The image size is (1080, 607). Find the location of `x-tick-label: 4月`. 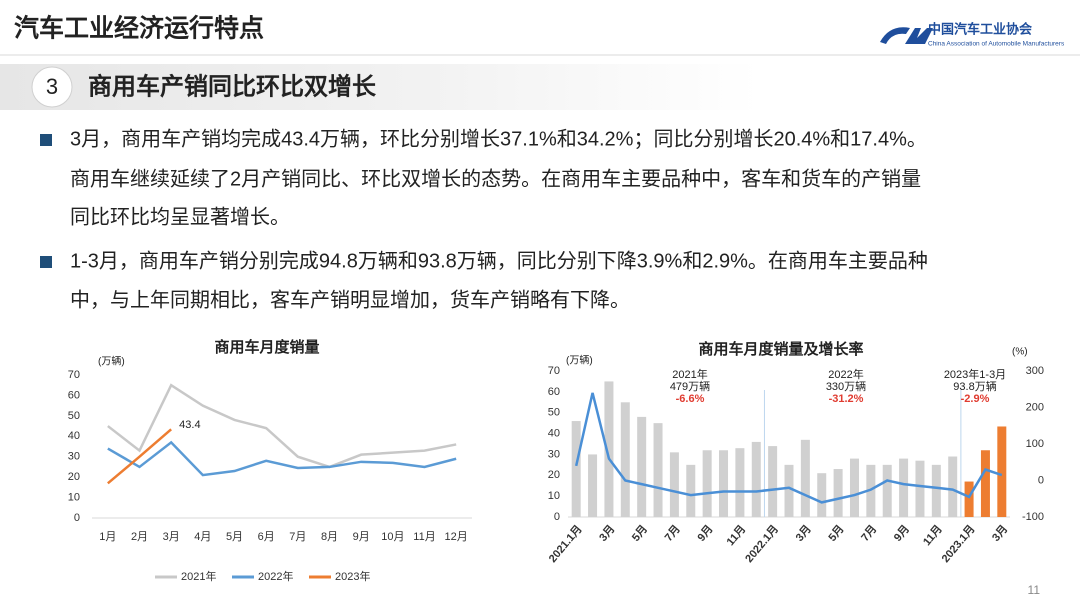

x-tick-label: 4月 is located at coordinates (202, 537).